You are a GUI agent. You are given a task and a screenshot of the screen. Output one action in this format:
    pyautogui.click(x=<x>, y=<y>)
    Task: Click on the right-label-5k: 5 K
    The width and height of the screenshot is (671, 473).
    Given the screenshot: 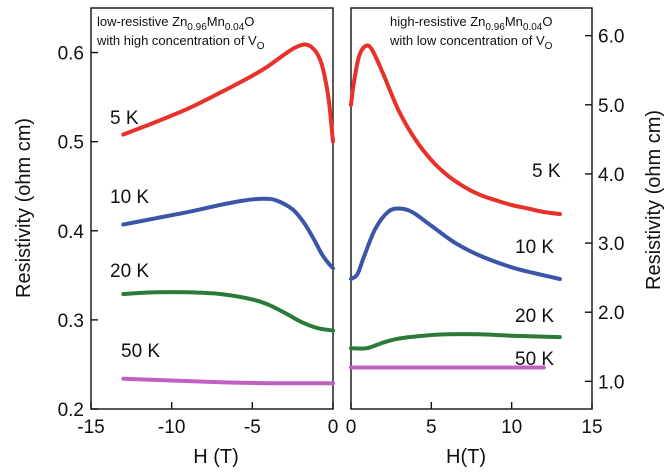 What is the action you would take?
    pyautogui.click(x=546, y=171)
    